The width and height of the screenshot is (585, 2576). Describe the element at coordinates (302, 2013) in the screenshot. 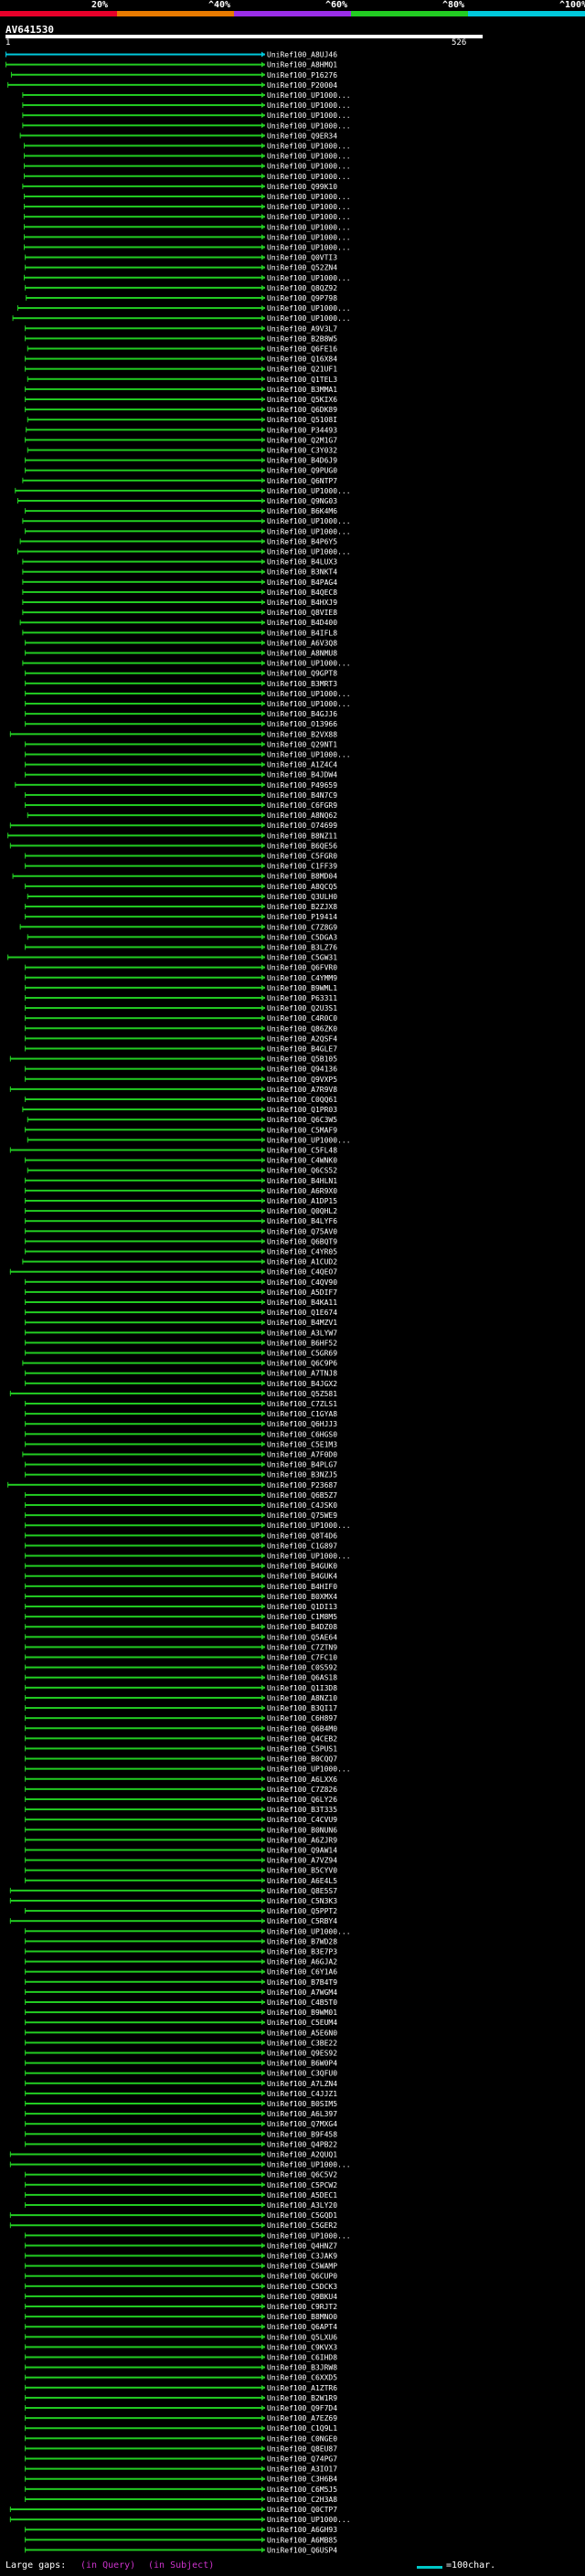

I see `hit-label: UniRef100_B9WM01` at that location.